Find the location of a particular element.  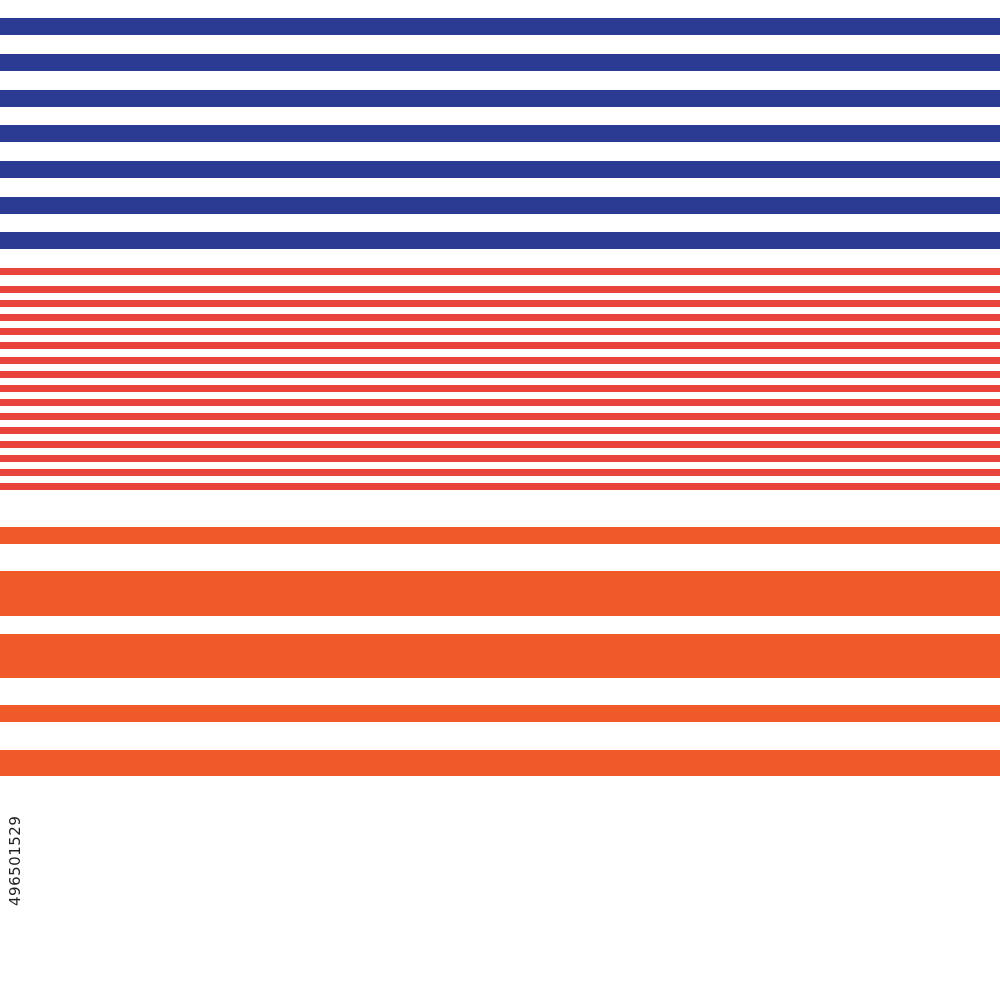

stock-id-label: 496501529 is located at coordinates (15, 860).